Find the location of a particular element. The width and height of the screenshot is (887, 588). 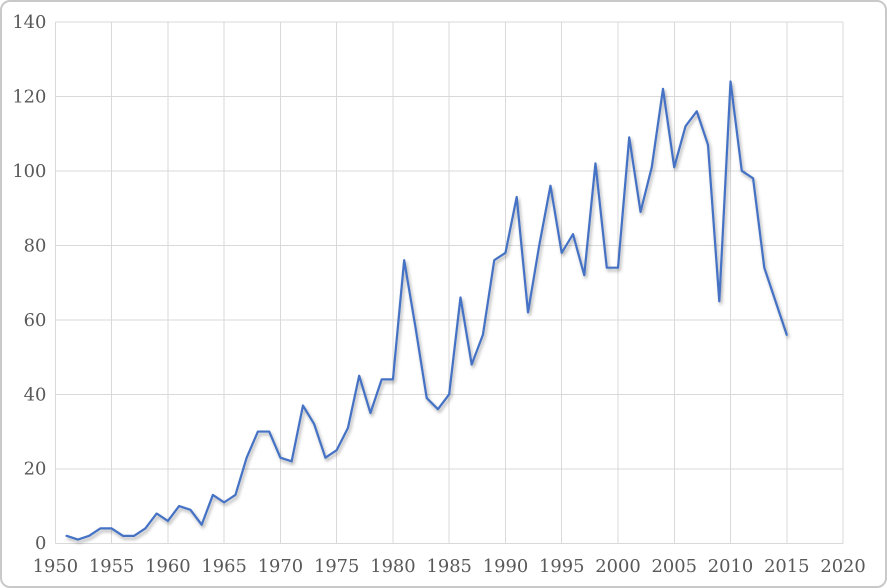

x-axis-tick-label: 1990 is located at coordinates (505, 566).